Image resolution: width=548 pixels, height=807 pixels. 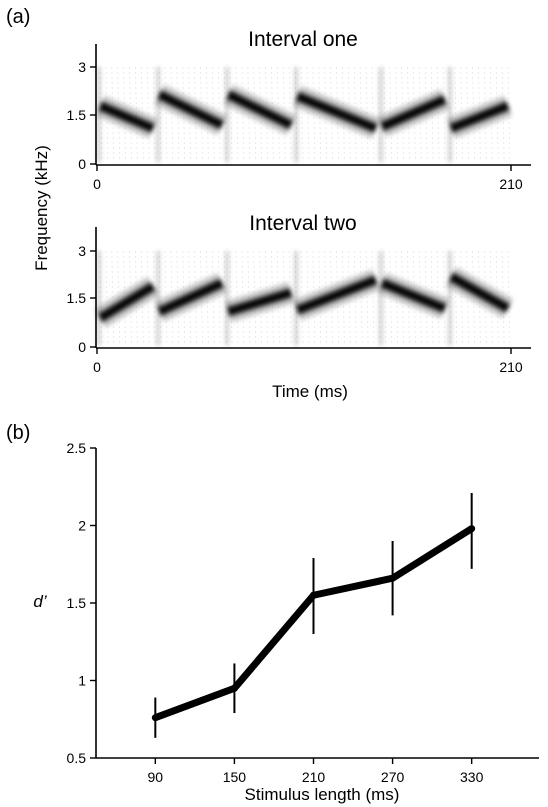 I want to click on x-tick-label: 150, so click(x=235, y=777).